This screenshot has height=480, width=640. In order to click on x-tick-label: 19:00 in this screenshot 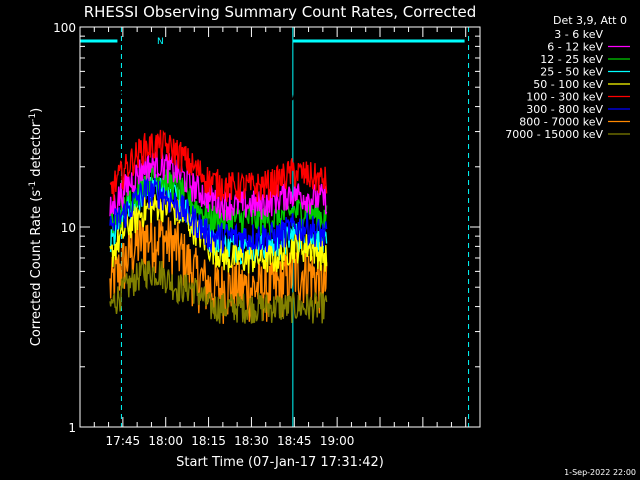, I will do `click(337, 441)`.